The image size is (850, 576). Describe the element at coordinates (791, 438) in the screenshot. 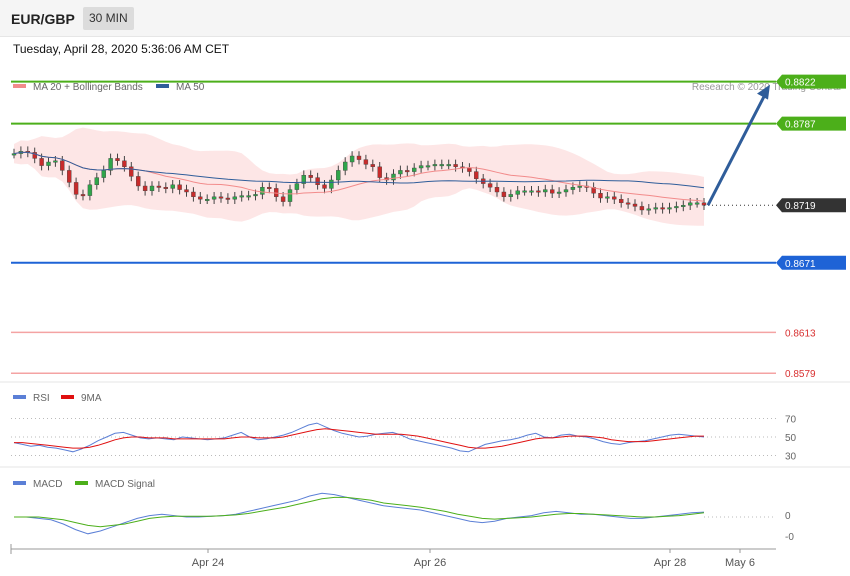

I see `rsi-level-label: 50` at that location.